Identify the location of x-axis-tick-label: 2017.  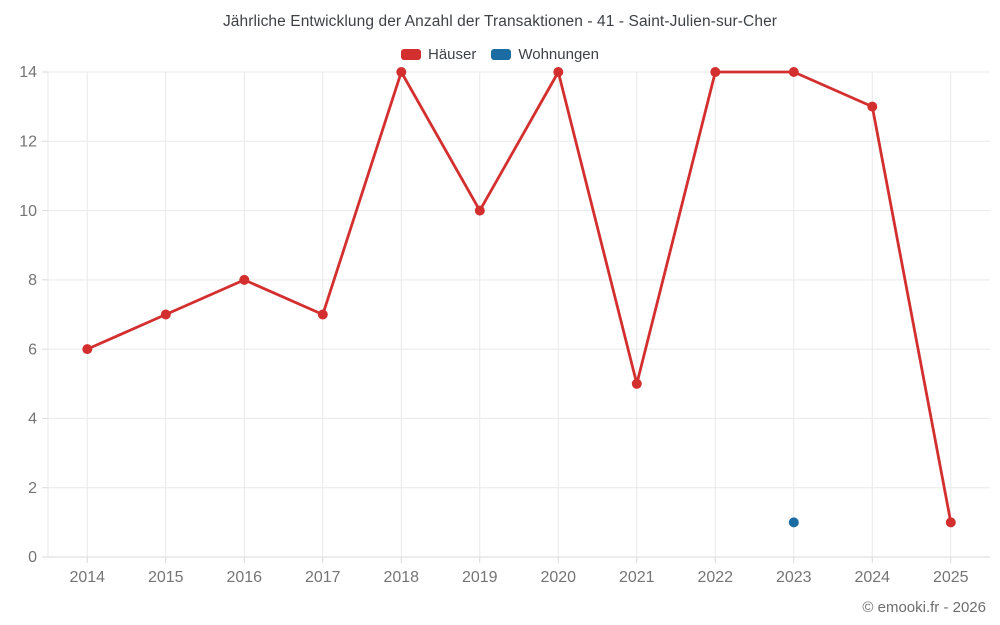
(323, 577).